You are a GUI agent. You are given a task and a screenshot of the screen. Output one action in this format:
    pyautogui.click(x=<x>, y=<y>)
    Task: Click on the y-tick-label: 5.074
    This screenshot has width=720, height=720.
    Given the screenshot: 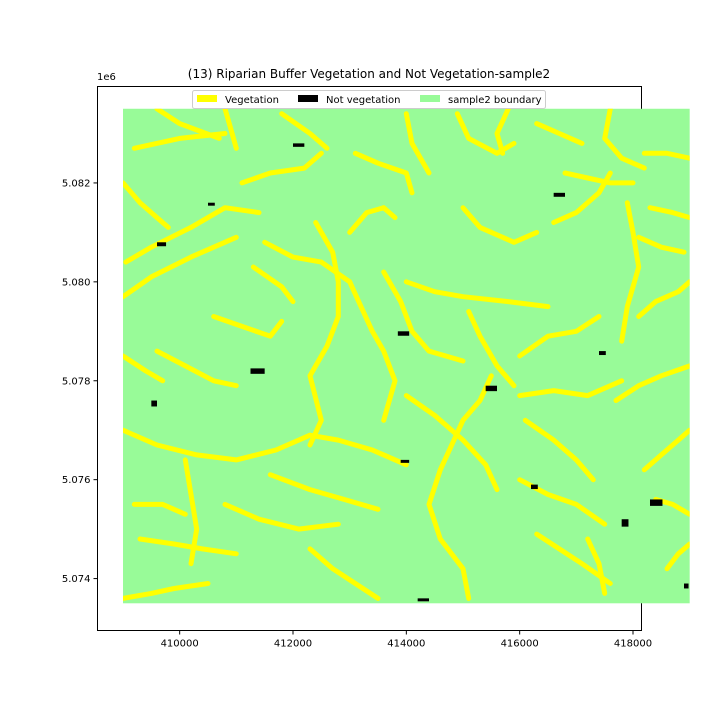 What is the action you would take?
    pyautogui.click(x=76, y=579)
    